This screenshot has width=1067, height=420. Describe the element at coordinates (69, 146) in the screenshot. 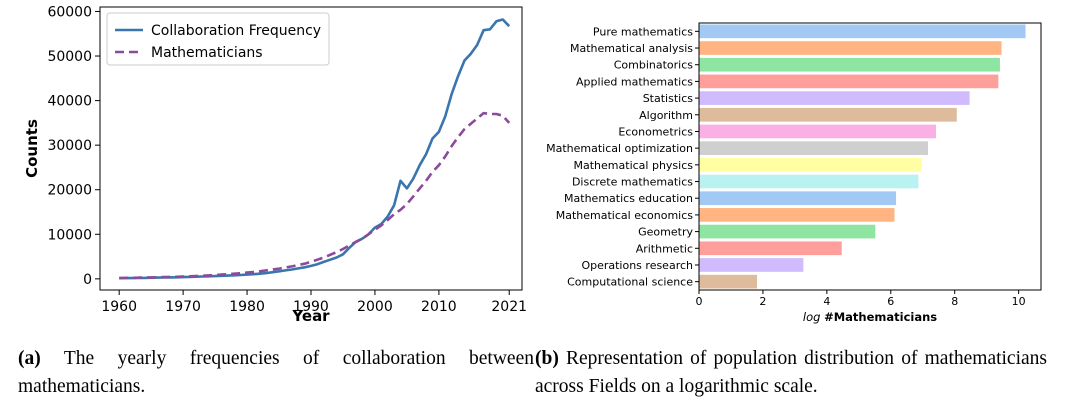

I see `y-tick-label: 30000` at that location.